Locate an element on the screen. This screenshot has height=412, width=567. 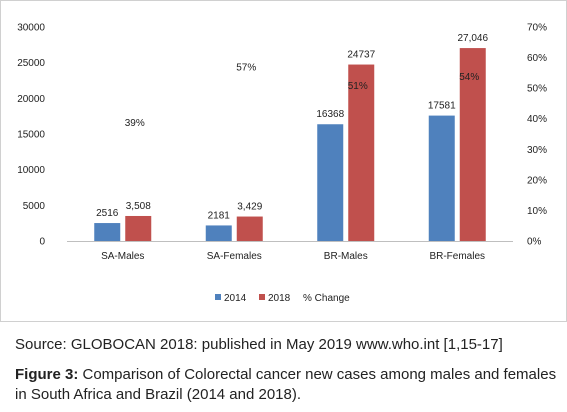
category-label: BR-Females is located at coordinates (457, 256).